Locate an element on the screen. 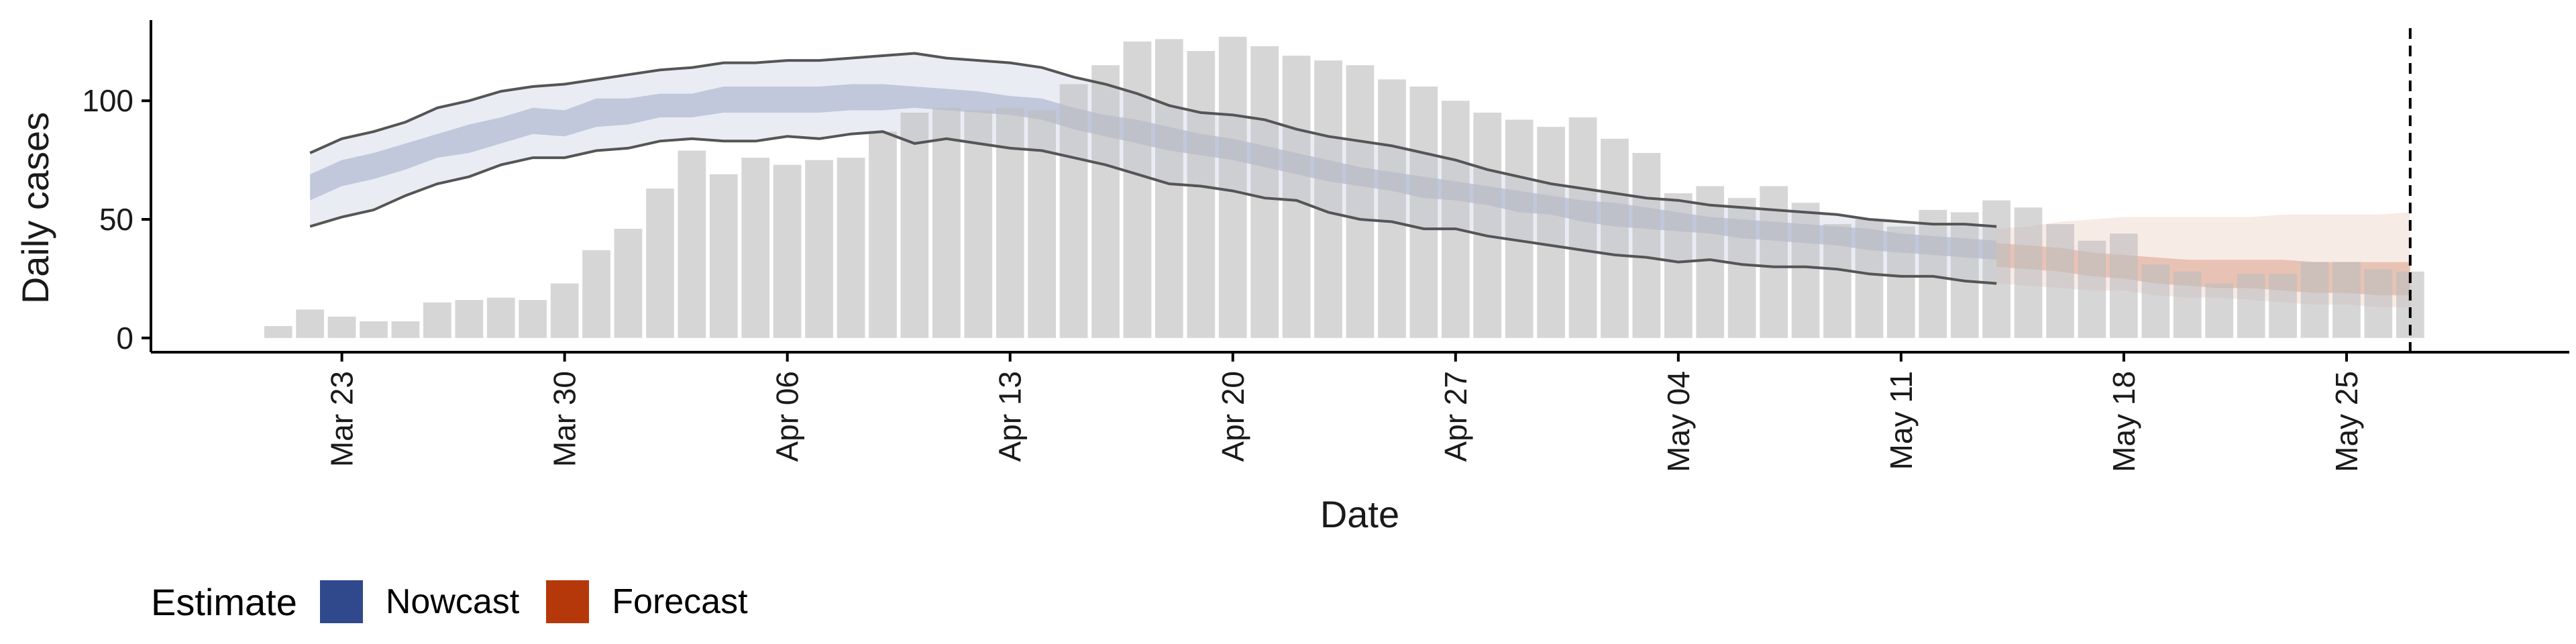 The image size is (2576, 644). legend-label-forecast: Forecast is located at coordinates (680, 601).